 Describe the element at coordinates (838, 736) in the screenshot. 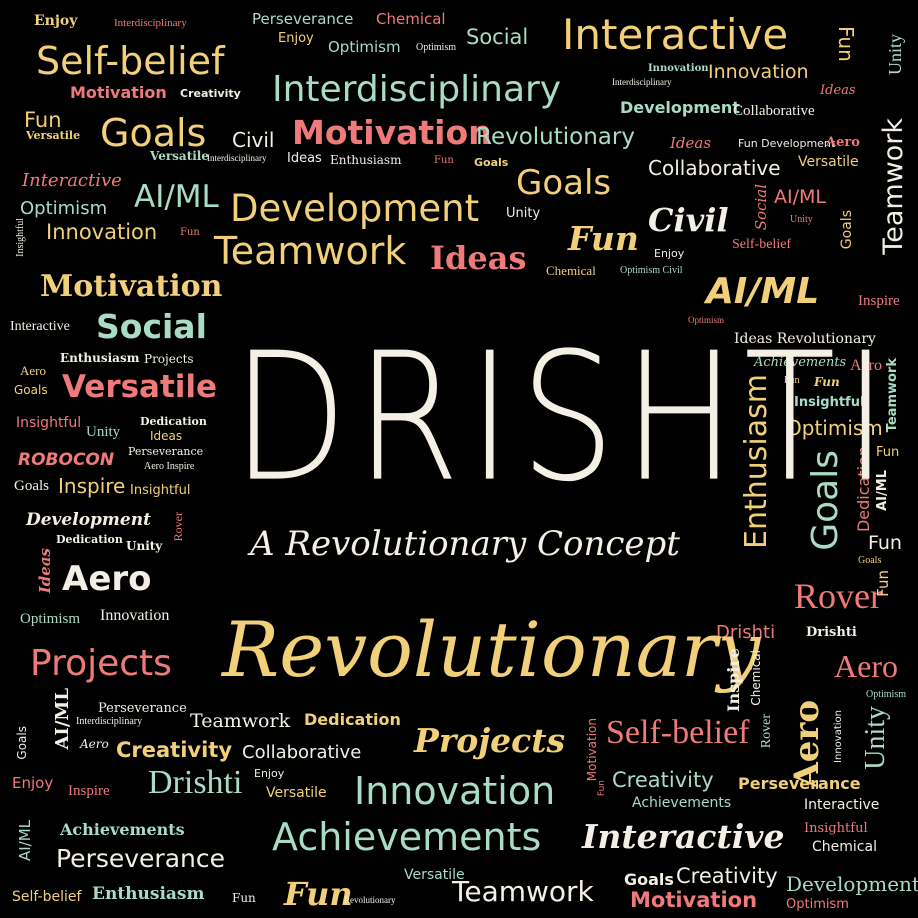

I see `word-innovation-4: Innovation` at that location.